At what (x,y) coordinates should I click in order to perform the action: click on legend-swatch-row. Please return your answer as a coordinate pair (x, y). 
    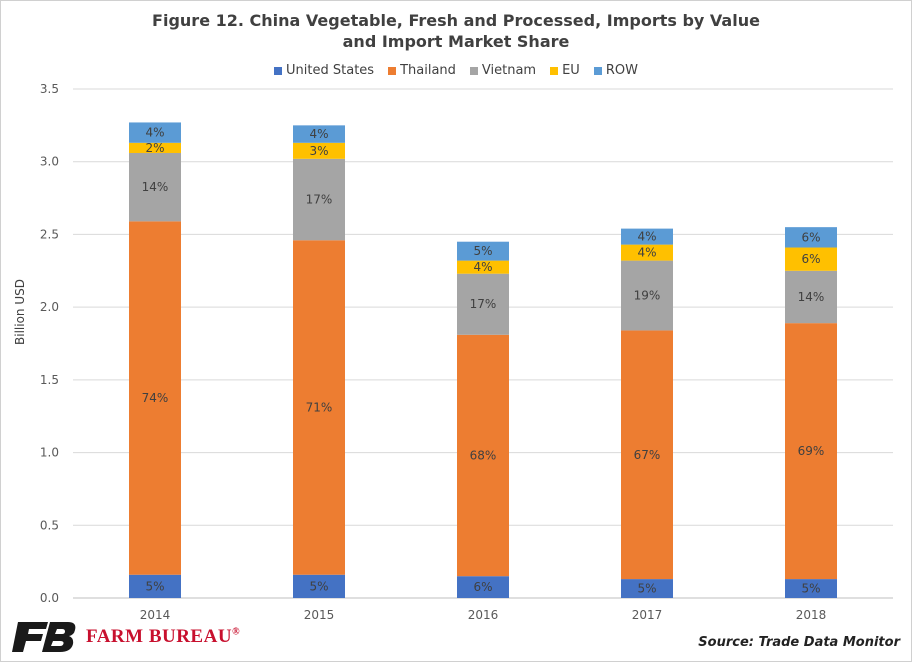
    Looking at the image, I should click on (597, 70).